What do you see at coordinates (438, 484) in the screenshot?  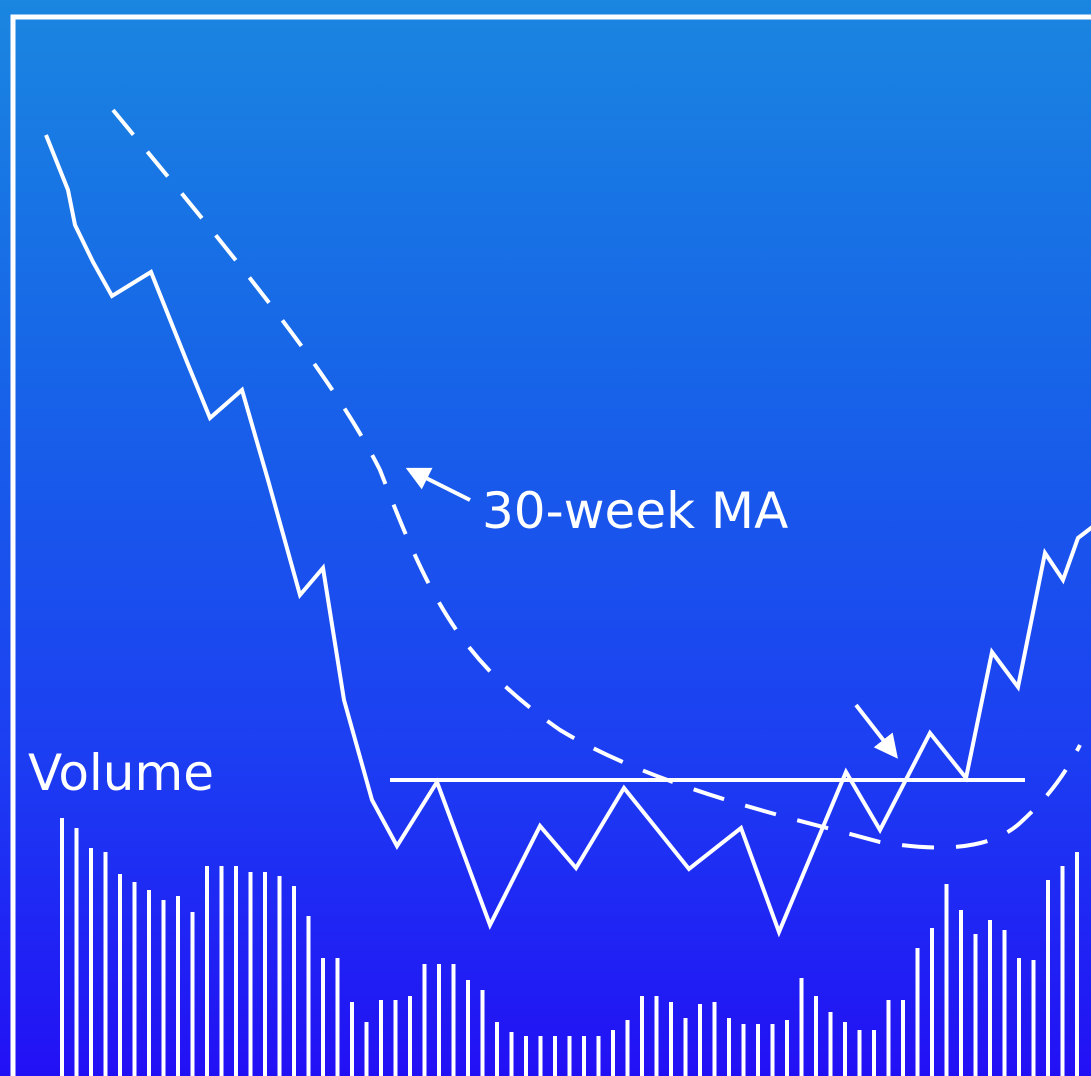 I see `ma-annotation-arrow` at bounding box center [438, 484].